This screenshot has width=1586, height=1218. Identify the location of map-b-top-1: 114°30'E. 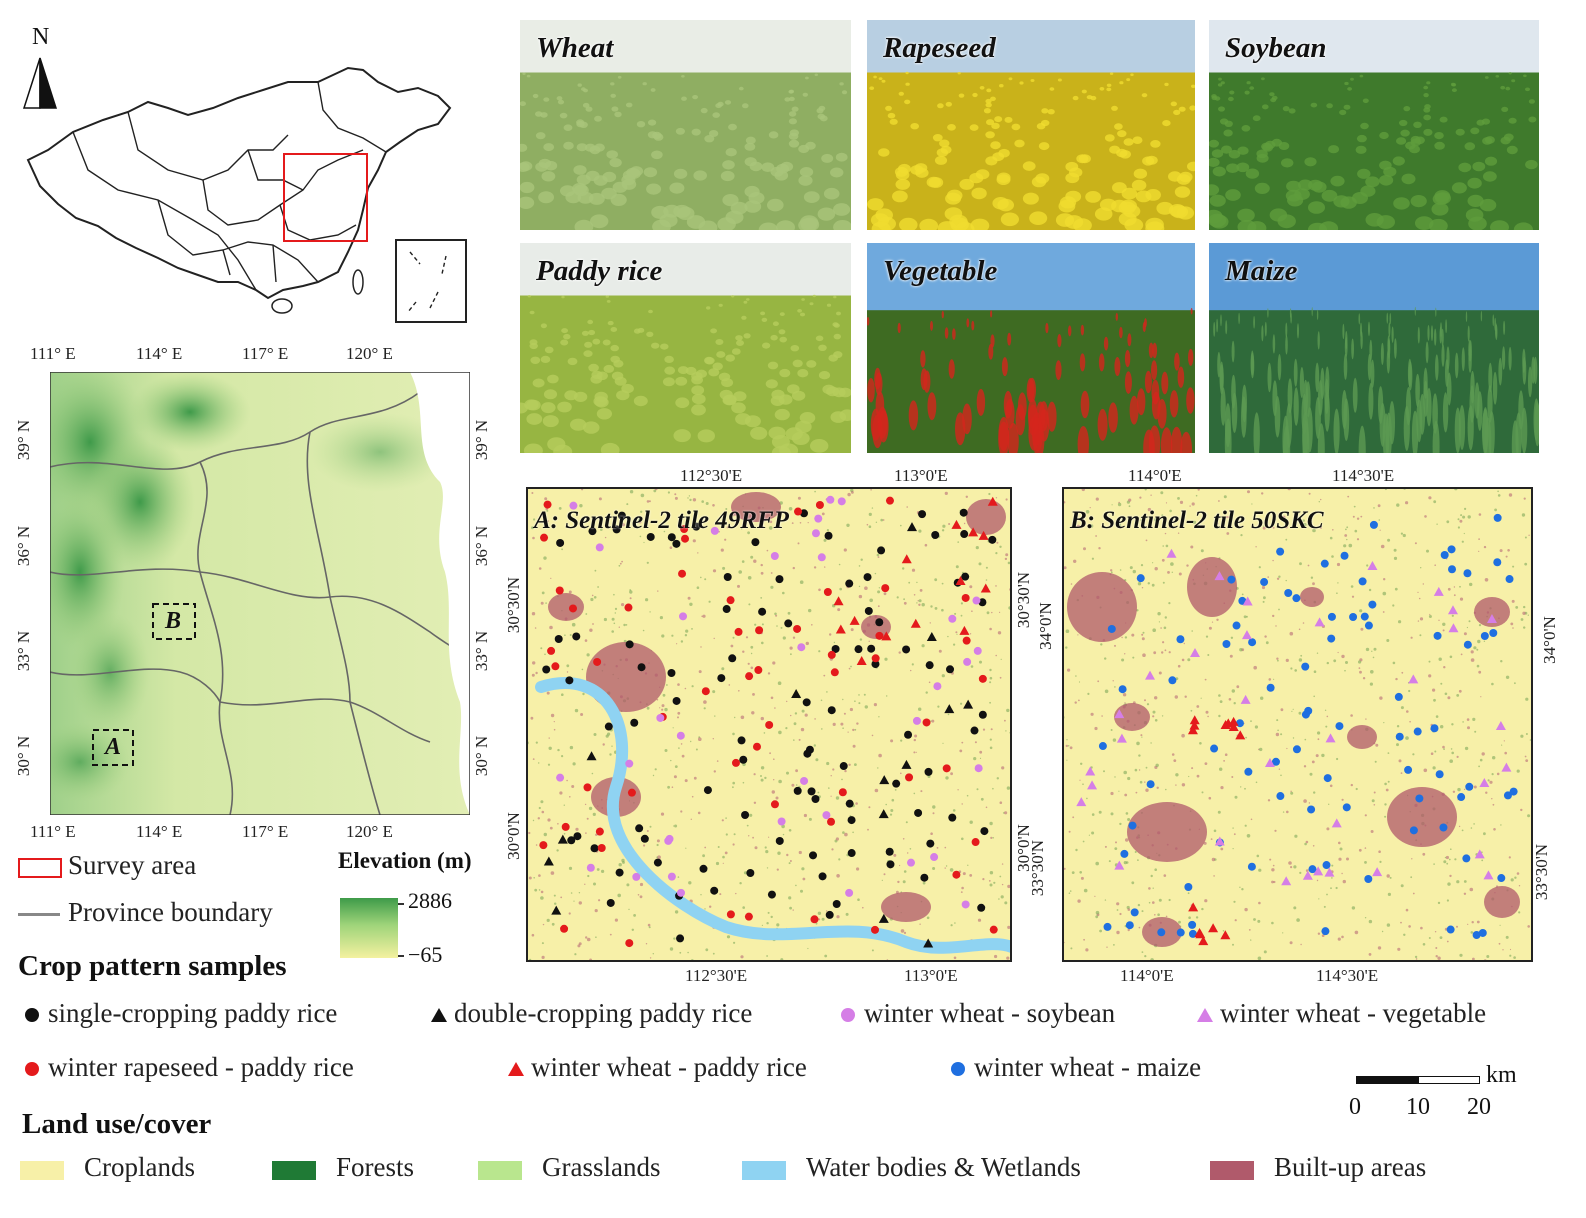
(1363, 475).